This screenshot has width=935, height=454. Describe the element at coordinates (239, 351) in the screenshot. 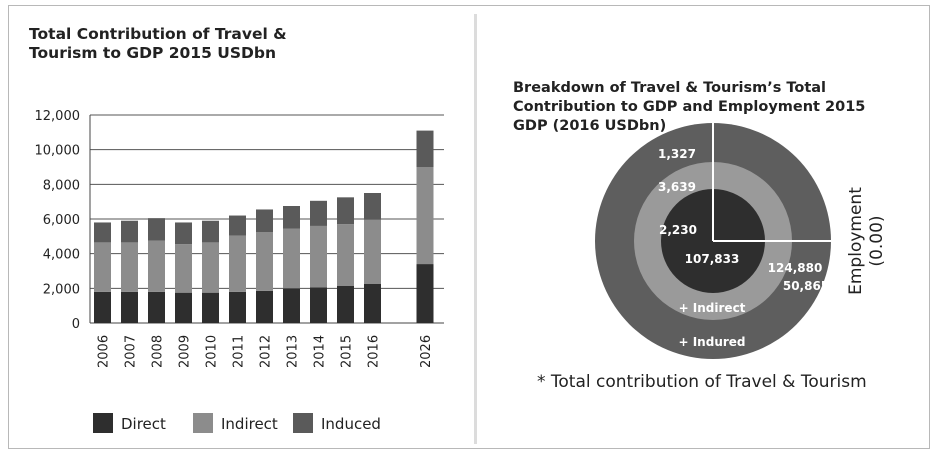

I see `x-tick-label: 2011` at that location.